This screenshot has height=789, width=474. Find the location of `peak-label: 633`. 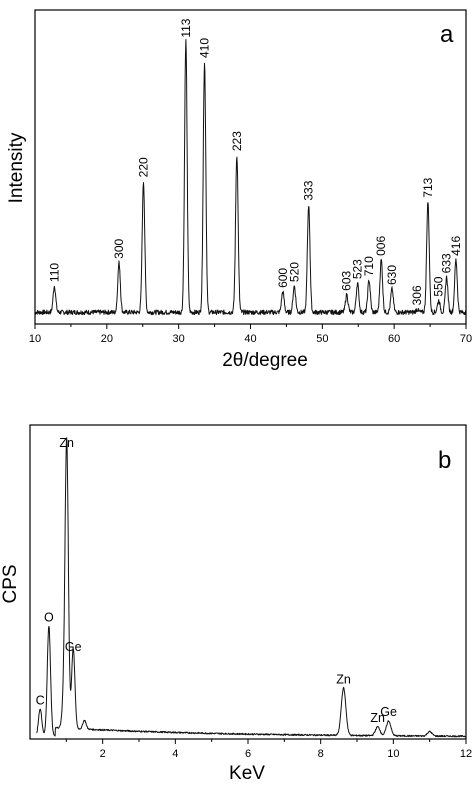

peak-label: 633 is located at coordinates (447, 263).